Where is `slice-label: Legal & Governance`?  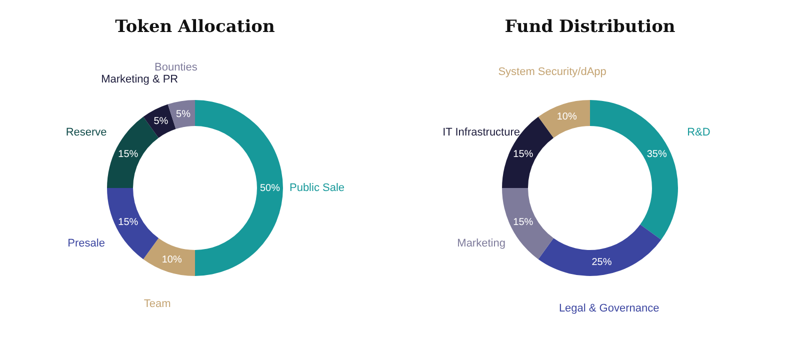
slice-label: Legal & Governance is located at coordinates (609, 308).